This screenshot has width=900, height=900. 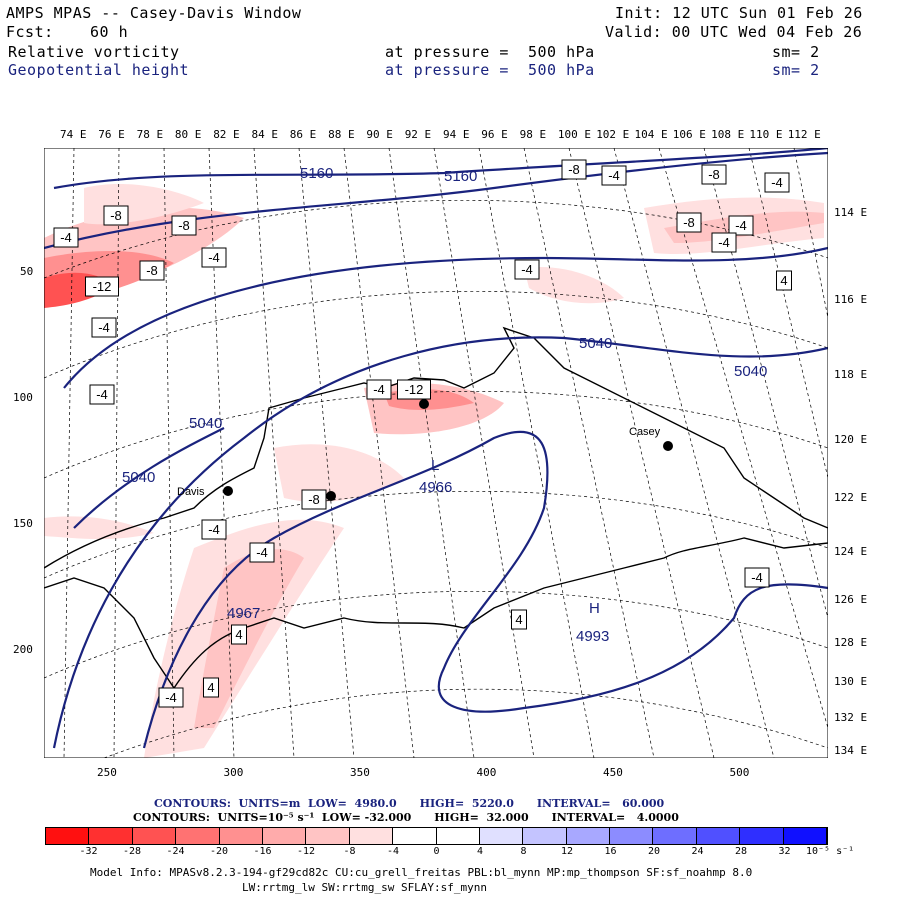 I want to click on height-label: 4967, so click(x=243, y=613).